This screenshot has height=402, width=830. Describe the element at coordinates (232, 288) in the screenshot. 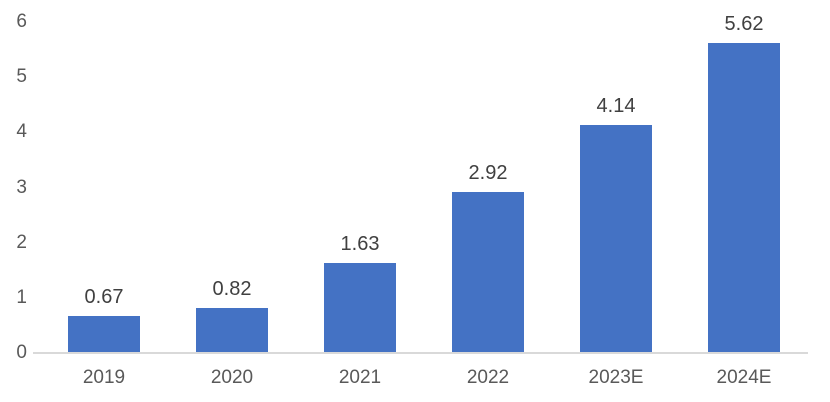

I see `data-label: 0.82` at that location.